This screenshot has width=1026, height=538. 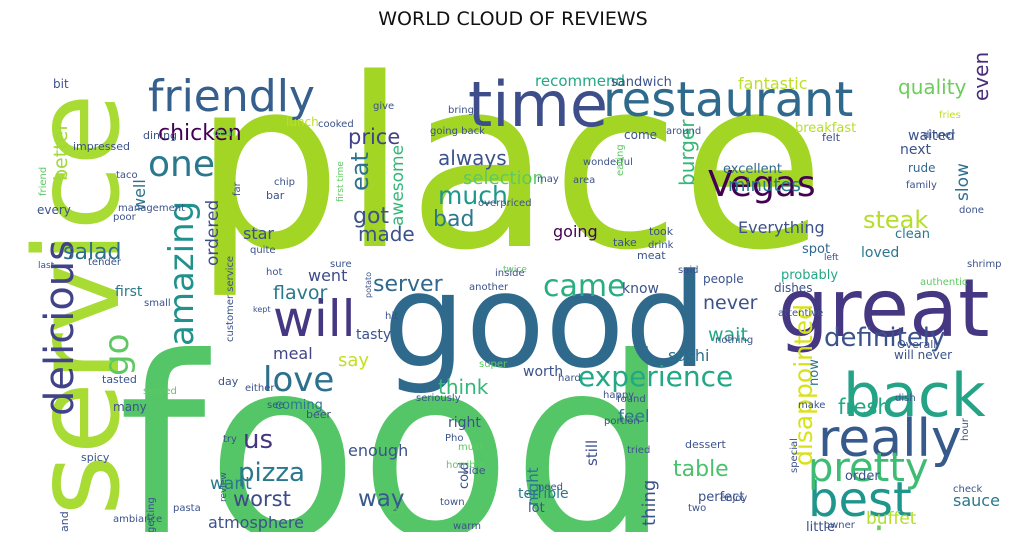 I want to click on word-much: much, so click(x=473, y=195).